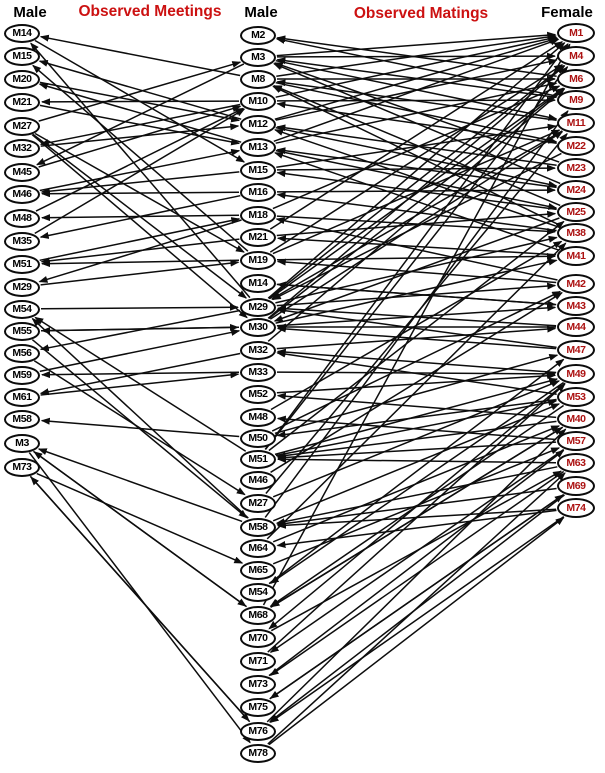 The image size is (605, 773). I want to click on edge-M.M12-to-F.M24, so click(416, 157).